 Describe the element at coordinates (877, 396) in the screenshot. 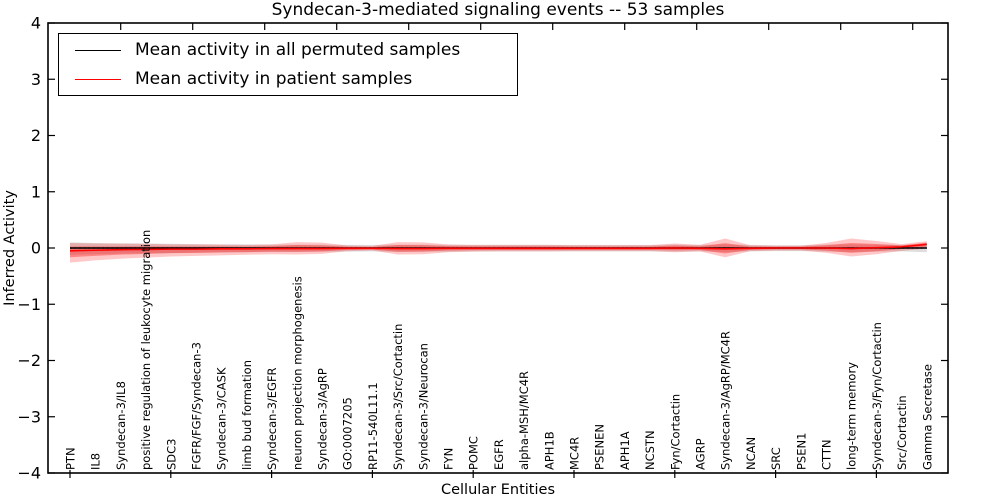

I see `entity-label: Syndecan-3/Fyn/Cortactin` at that location.